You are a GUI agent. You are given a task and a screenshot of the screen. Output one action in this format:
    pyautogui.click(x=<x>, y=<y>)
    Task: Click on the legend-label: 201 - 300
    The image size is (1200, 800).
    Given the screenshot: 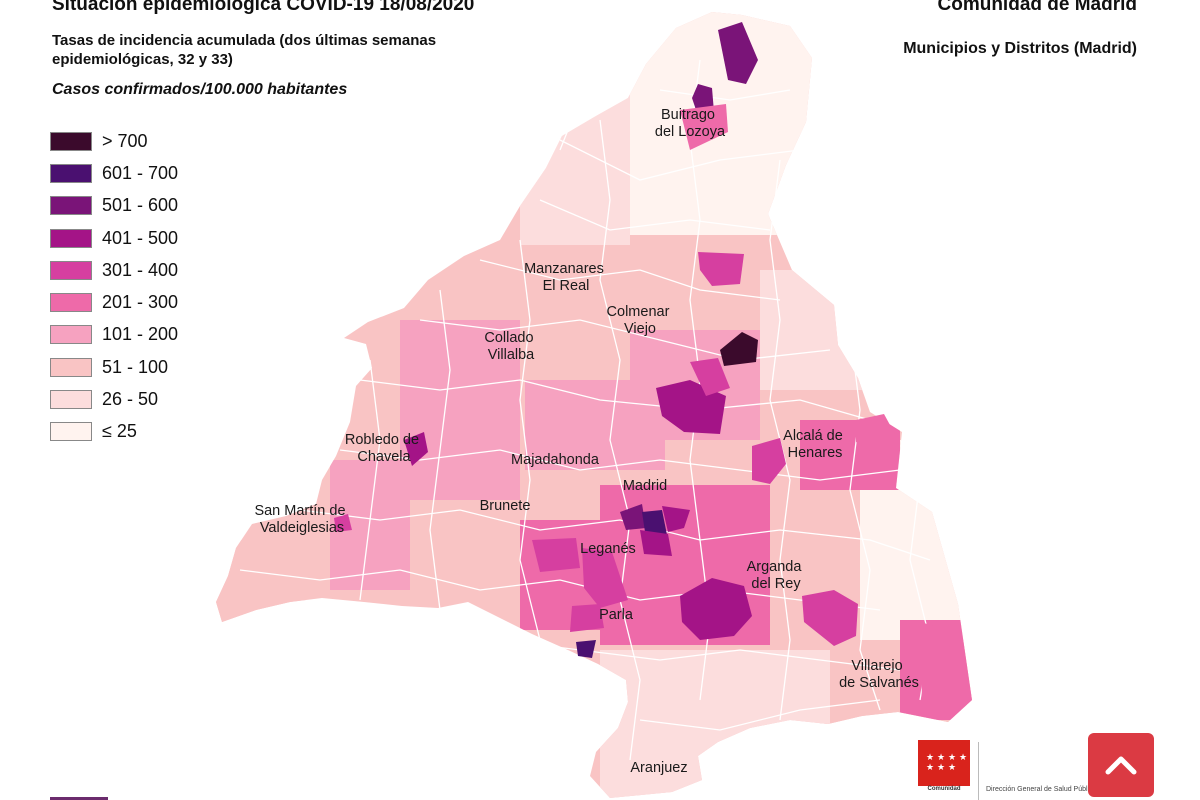 What is the action you would take?
    pyautogui.click(x=140, y=302)
    